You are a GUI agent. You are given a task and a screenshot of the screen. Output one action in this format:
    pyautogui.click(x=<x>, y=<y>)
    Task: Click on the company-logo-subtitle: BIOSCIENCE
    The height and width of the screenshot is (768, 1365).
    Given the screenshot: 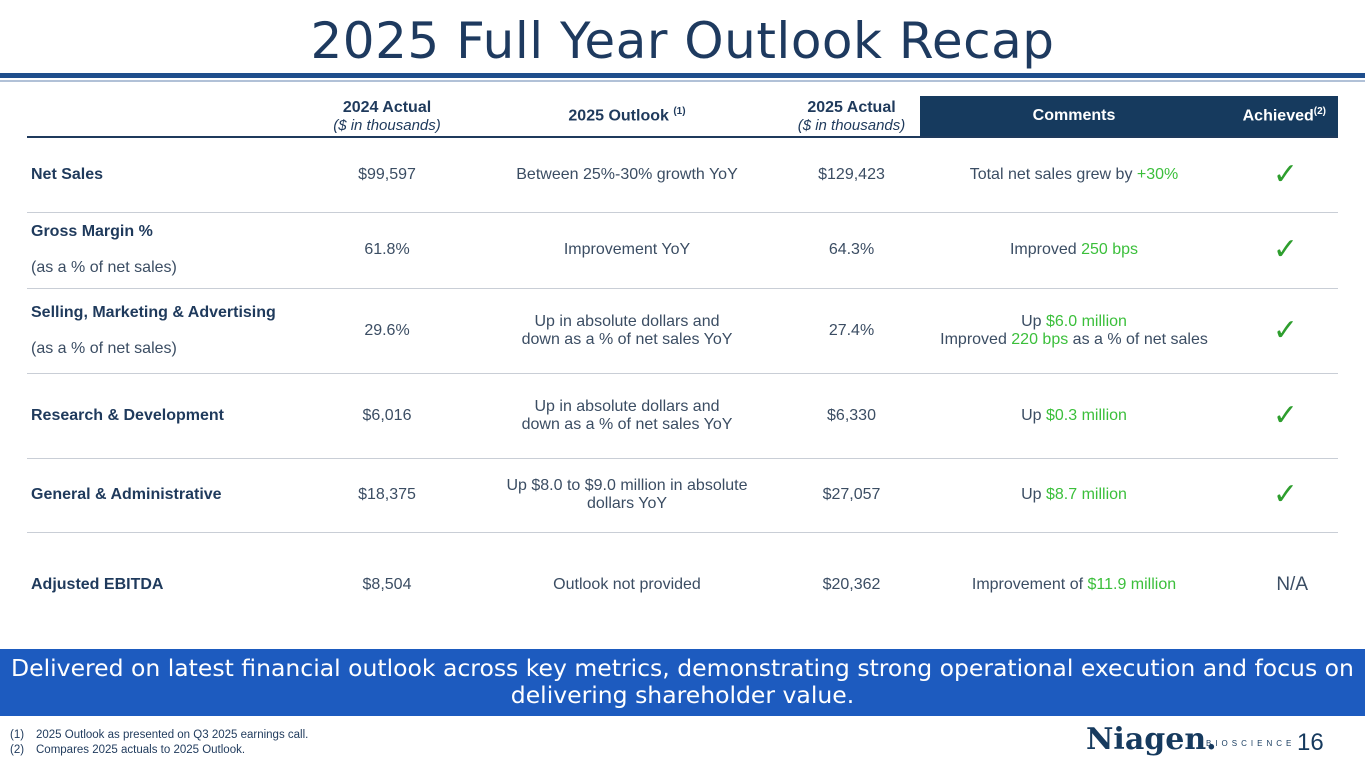 What is the action you would take?
    pyautogui.click(x=1251, y=743)
    